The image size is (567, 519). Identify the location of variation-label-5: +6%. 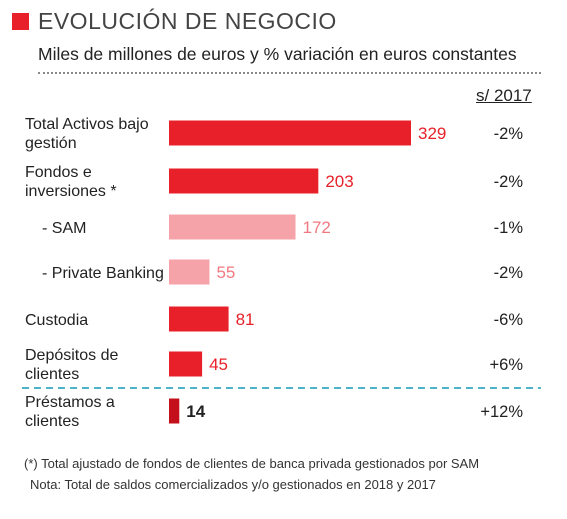
(507, 365).